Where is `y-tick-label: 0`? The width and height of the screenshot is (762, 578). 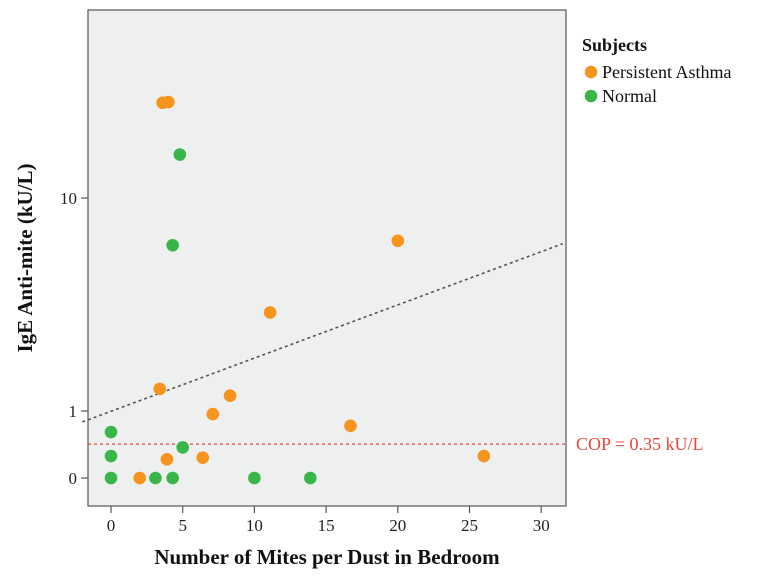
y-tick-label: 0 is located at coordinates (73, 478).